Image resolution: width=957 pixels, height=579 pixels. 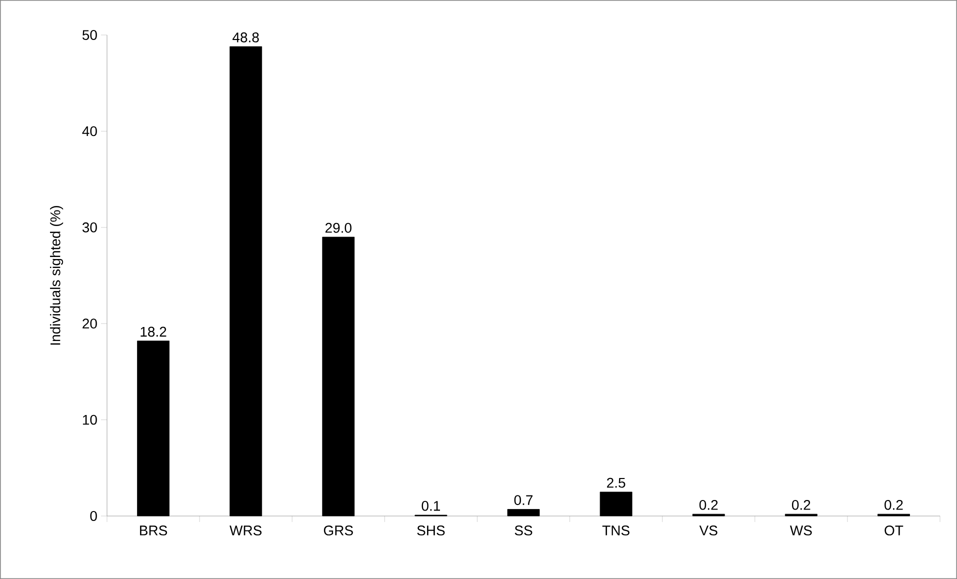 What do you see at coordinates (57, 275) in the screenshot?
I see `y-axis-title: Individuals sighted (%)` at bounding box center [57, 275].